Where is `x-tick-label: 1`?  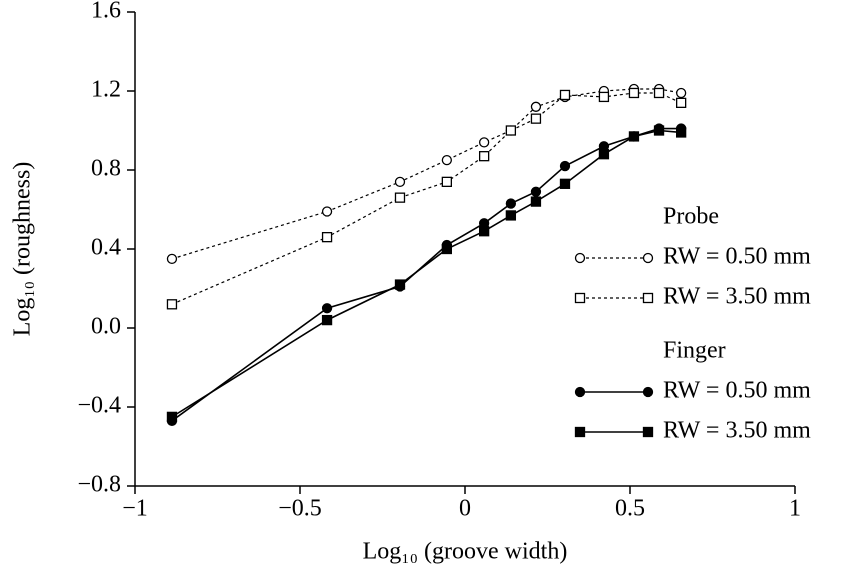
x-tick-label: 1 is located at coordinates (795, 509).